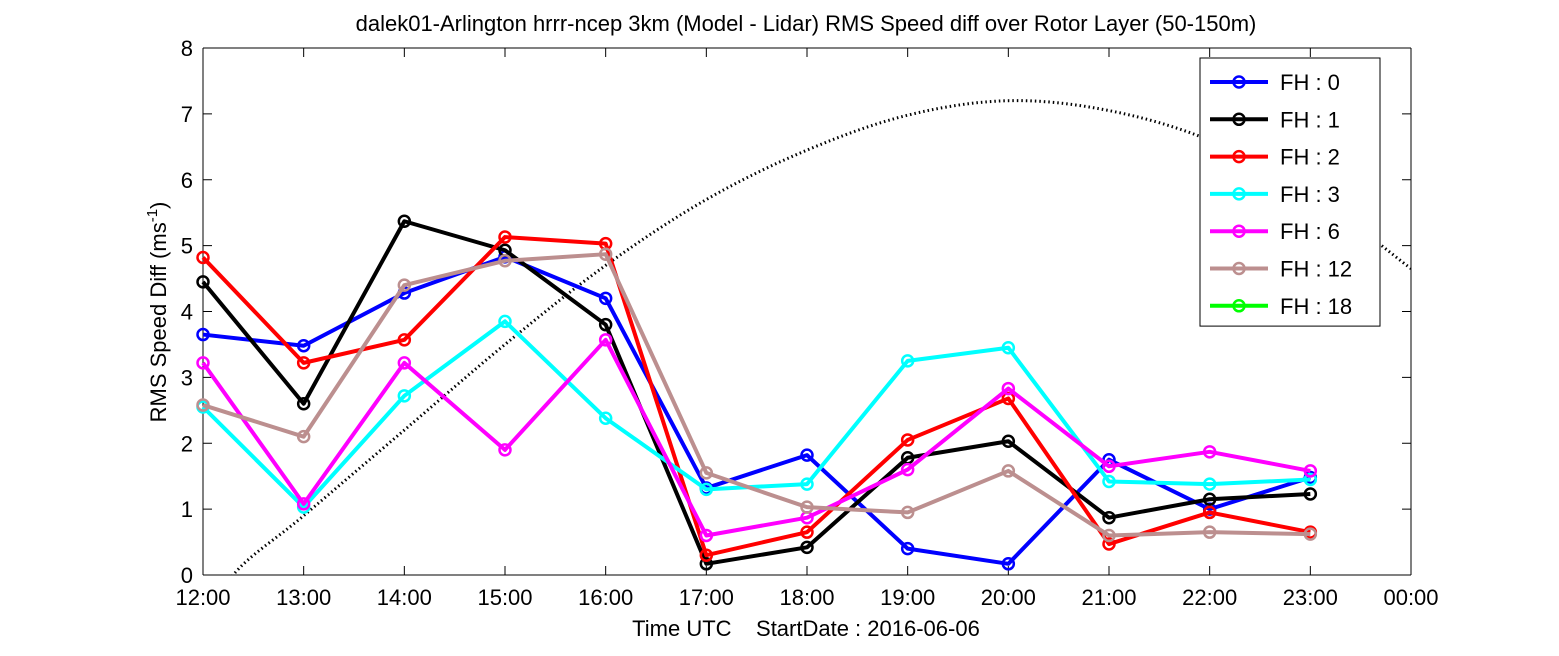  Describe the element at coordinates (187, 377) in the screenshot. I see `y-tick-label: 3` at that location.